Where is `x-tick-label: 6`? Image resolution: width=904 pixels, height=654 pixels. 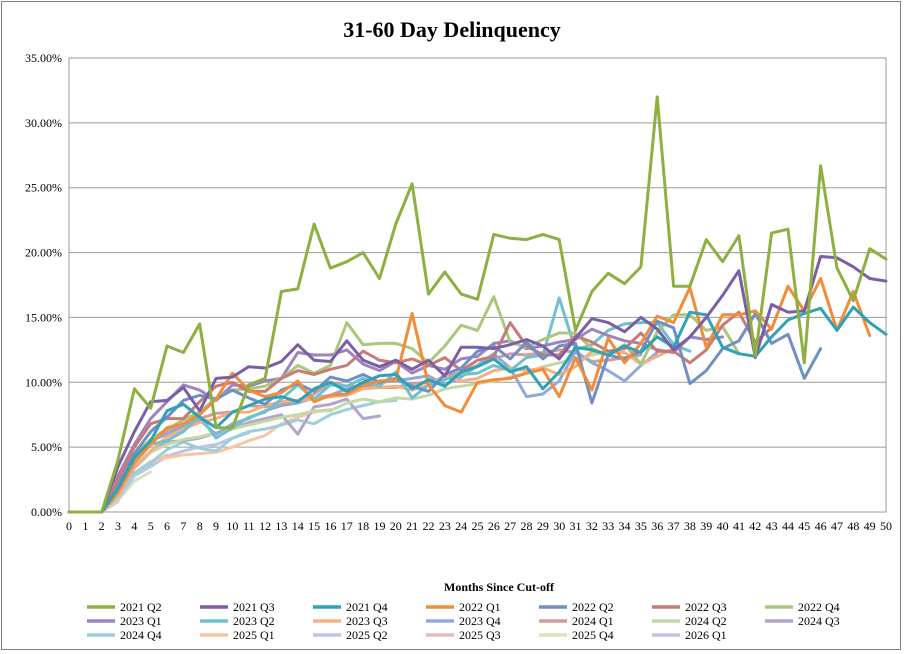
x-tick-label: 6 is located at coordinates (167, 526).